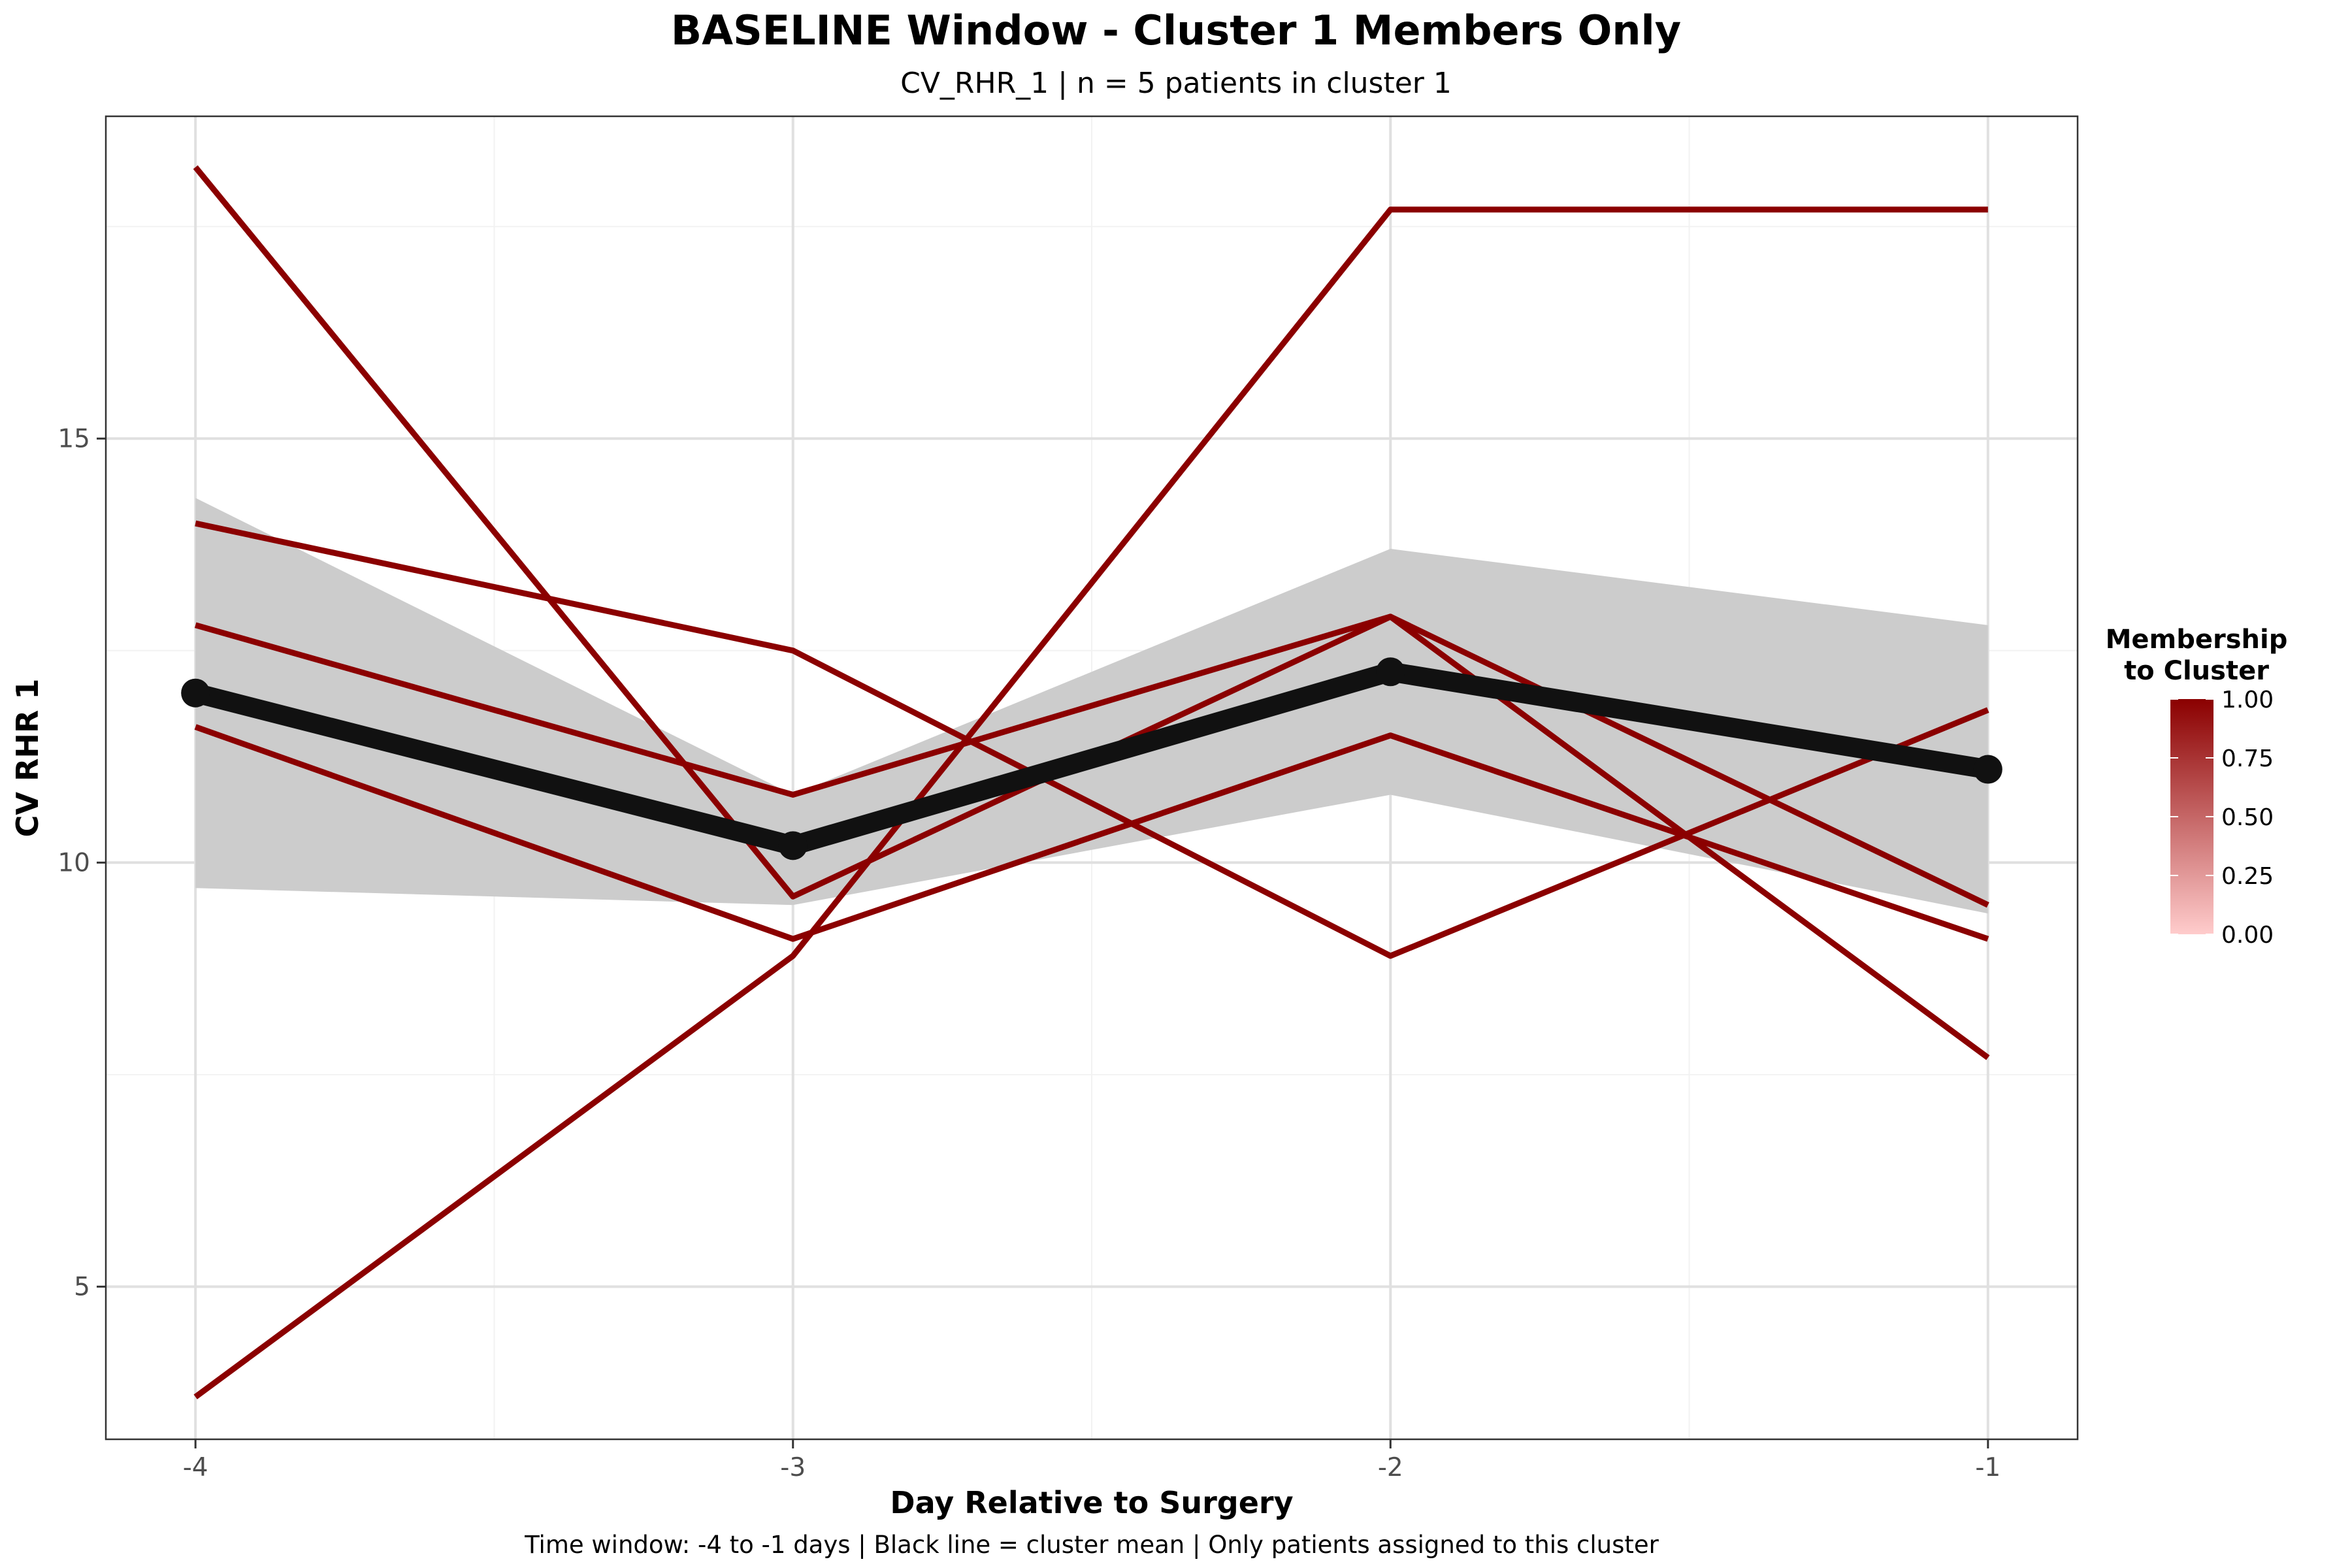 The width and height of the screenshot is (2352, 1568). What do you see at coordinates (2247, 817) in the screenshot?
I see `legend-tick-label: 0.50` at bounding box center [2247, 817].